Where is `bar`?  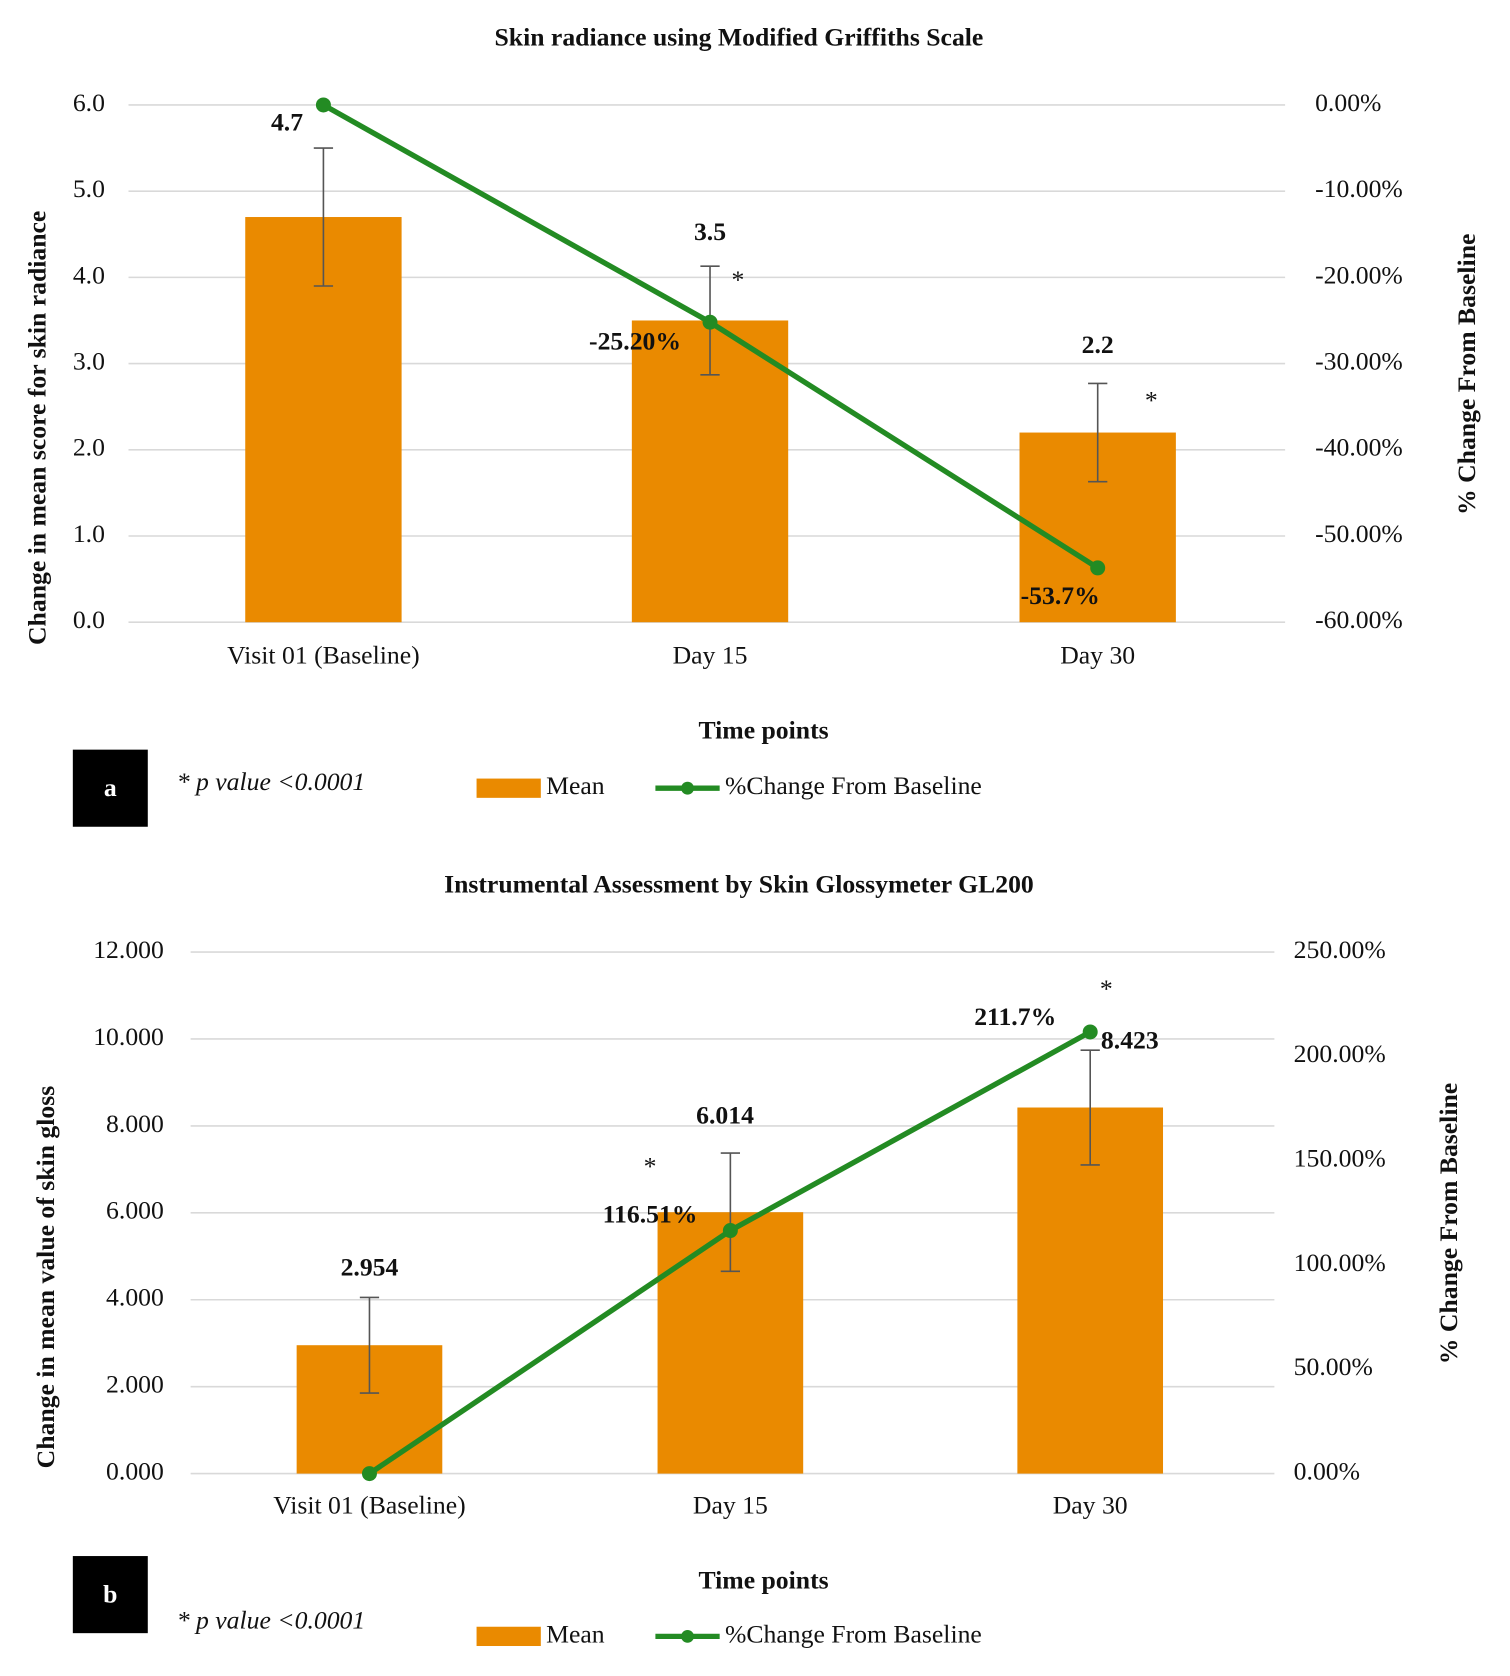
bar is located at coordinates (1090, 1290).